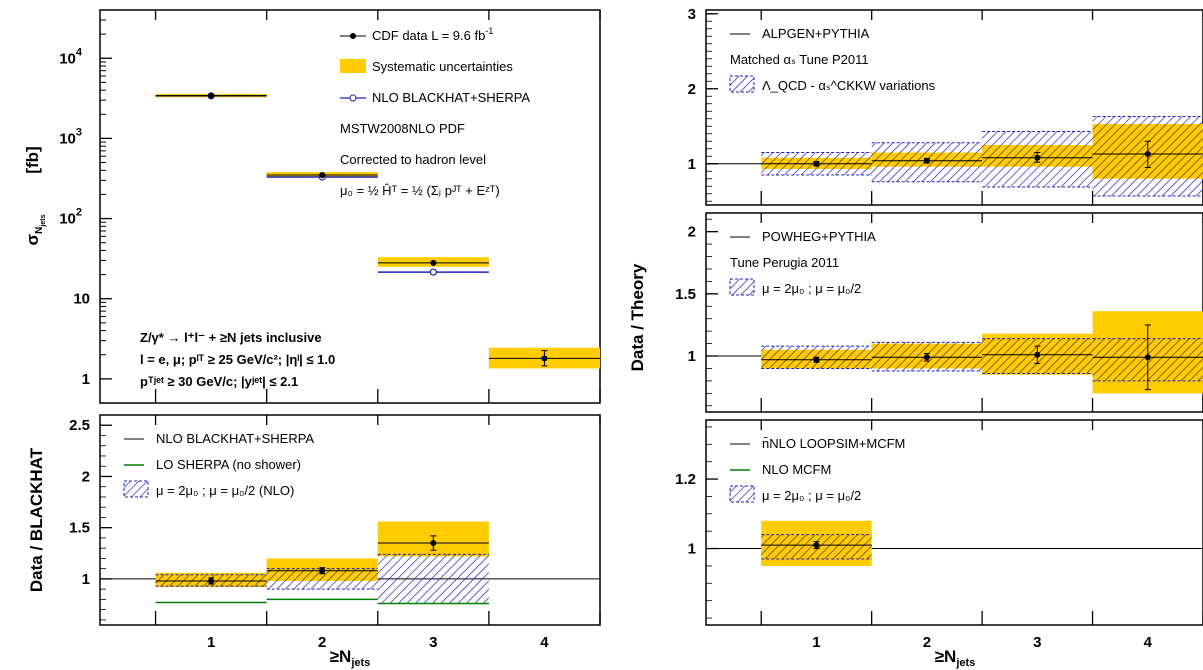 This screenshot has height=670, width=1203. I want to click on variation-band, so click(433, 579).